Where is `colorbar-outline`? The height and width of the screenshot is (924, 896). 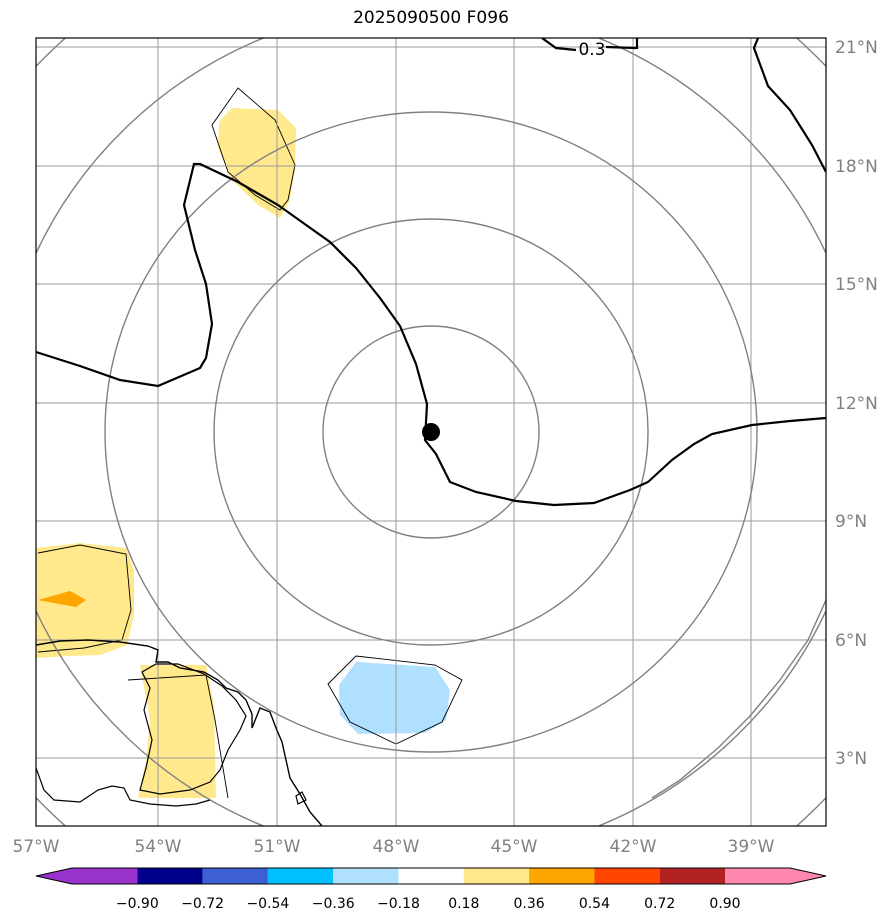 colorbar-outline is located at coordinates (431, 876).